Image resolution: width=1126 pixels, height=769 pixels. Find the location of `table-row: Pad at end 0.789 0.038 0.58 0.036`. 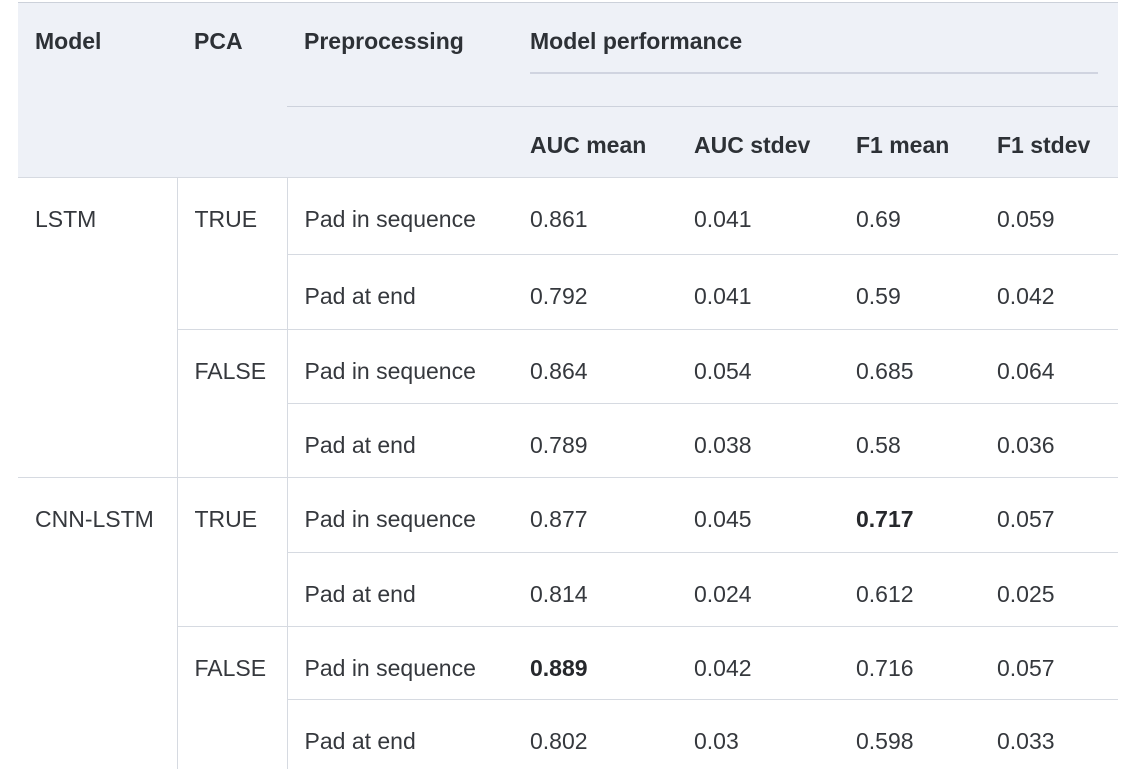

table-row: Pad at end 0.789 0.038 0.58 0.036 is located at coordinates (568, 440).